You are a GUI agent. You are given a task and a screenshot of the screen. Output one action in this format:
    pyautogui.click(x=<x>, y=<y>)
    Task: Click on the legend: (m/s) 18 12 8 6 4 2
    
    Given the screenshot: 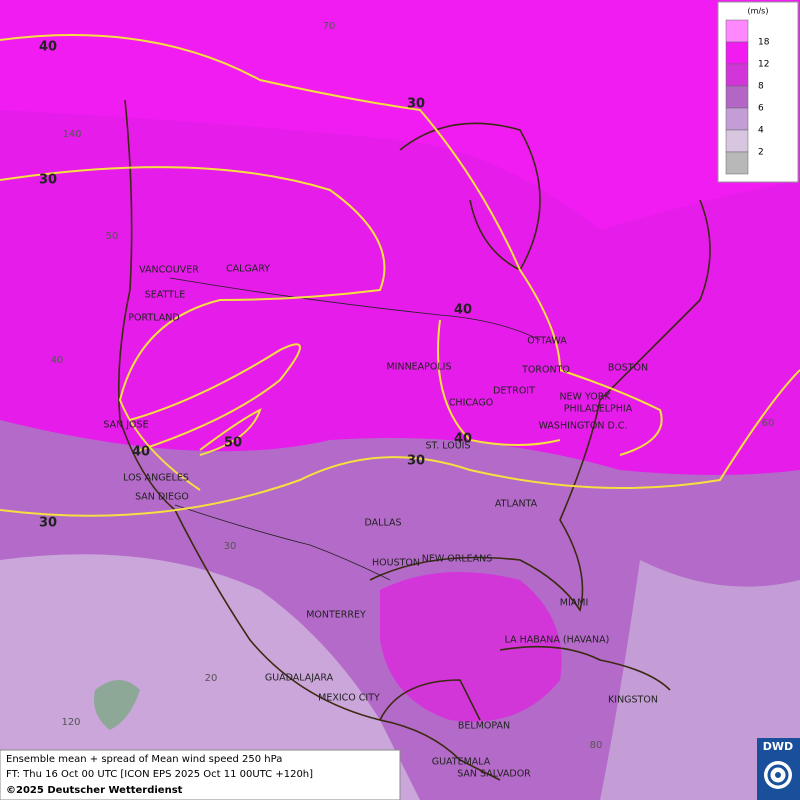 What is the action you would take?
    pyautogui.click(x=758, y=92)
    